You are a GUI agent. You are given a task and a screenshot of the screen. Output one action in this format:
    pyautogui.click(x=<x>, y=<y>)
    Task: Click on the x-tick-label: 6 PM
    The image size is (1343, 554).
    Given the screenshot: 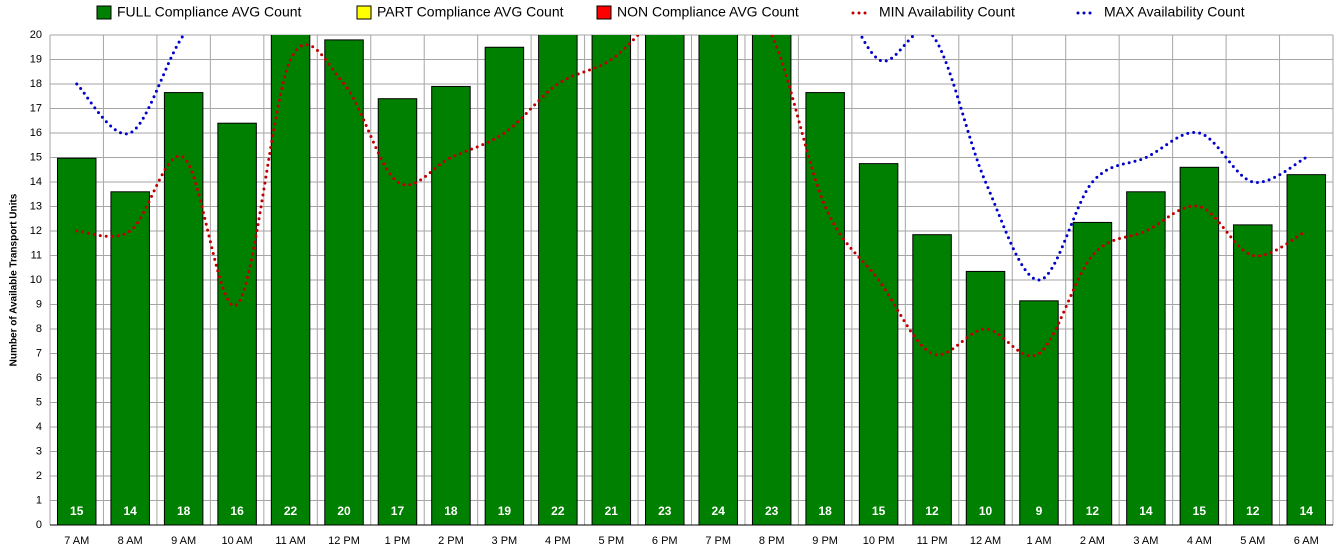 What is the action you would take?
    pyautogui.click(x=665, y=541)
    